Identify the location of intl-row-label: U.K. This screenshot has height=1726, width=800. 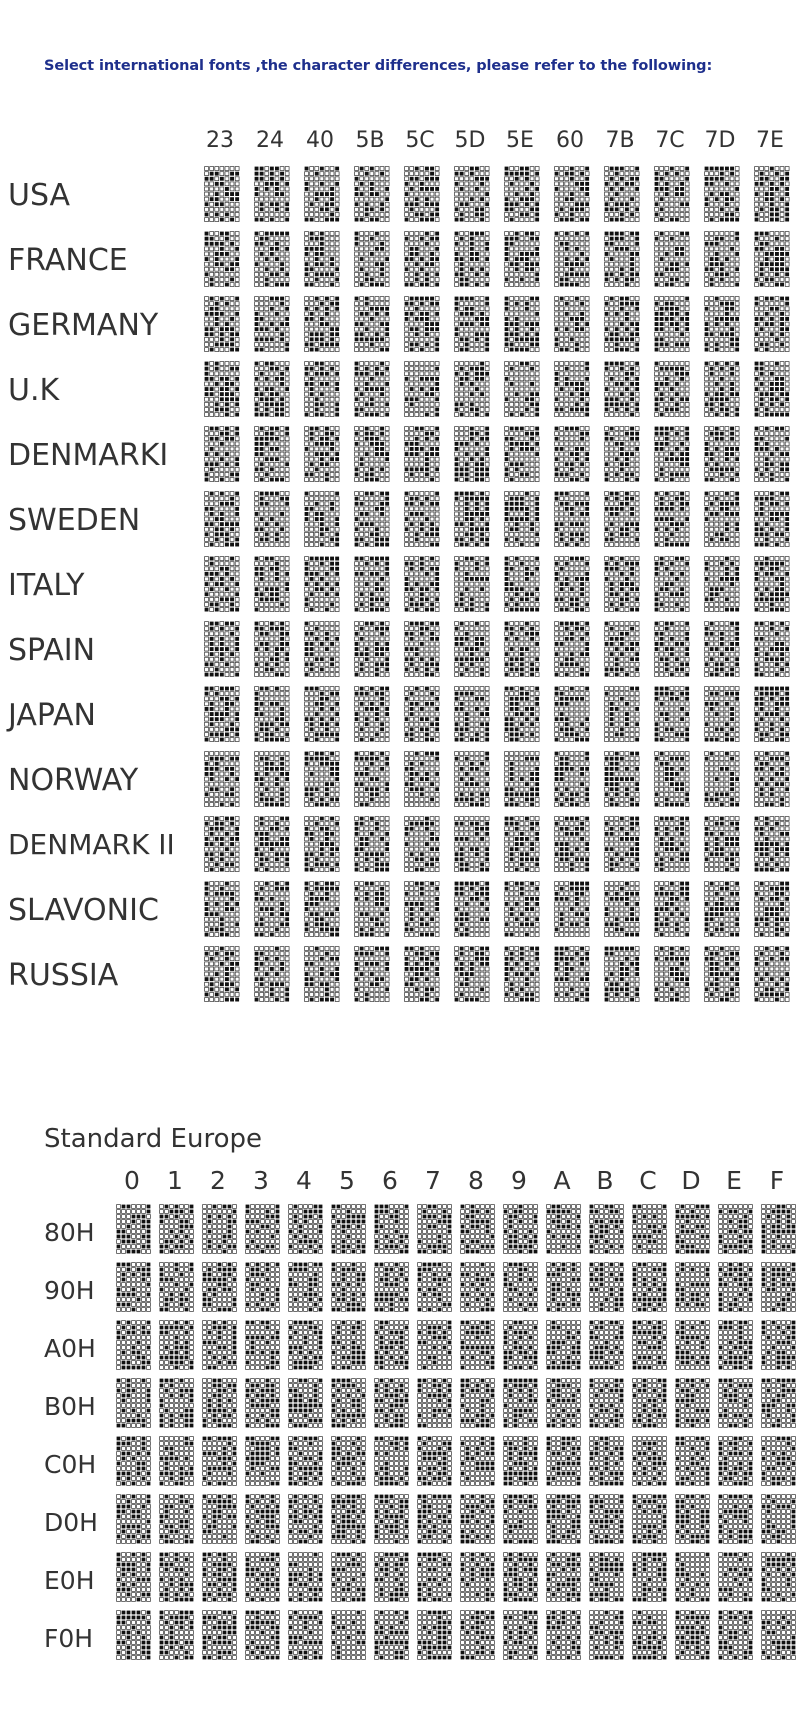
(33, 390).